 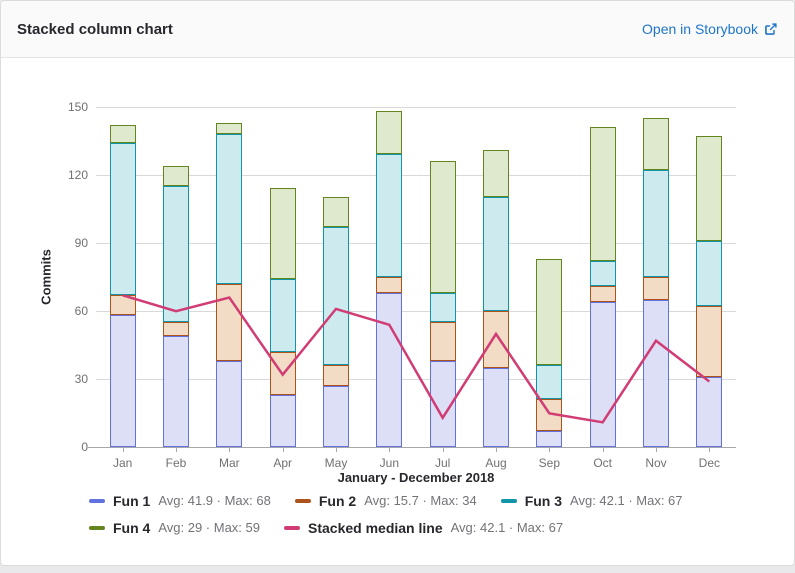 I want to click on bar-segment-fun-2-jun, so click(x=389, y=284).